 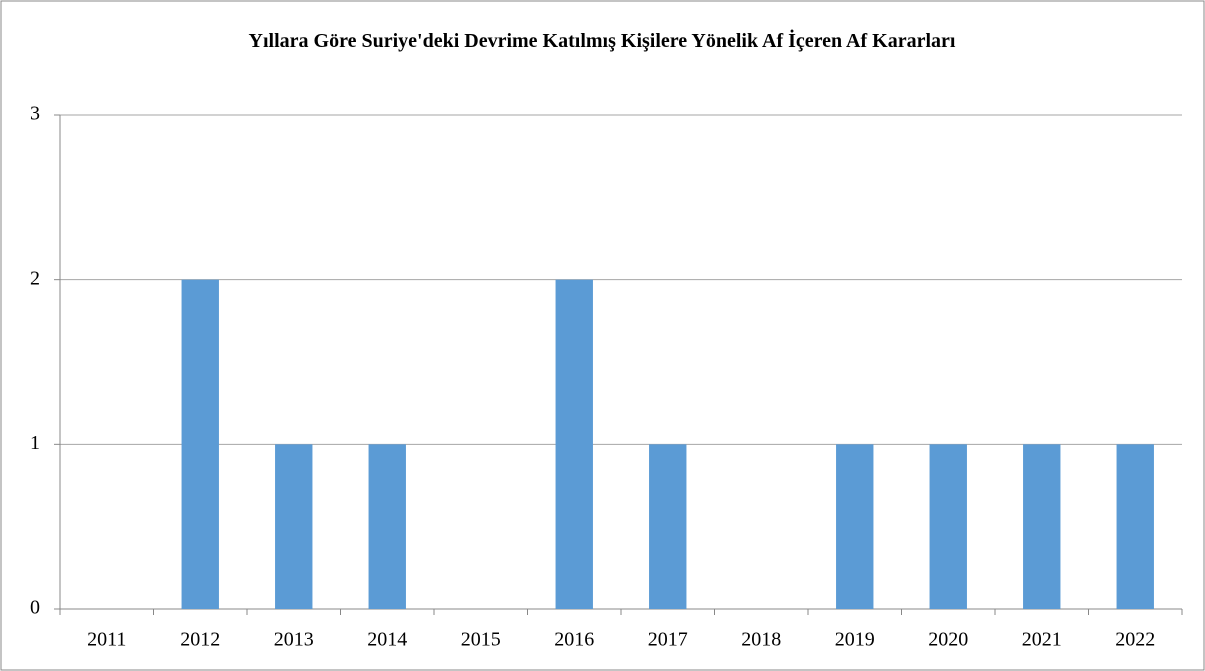 I want to click on x-tick-label: 2018, so click(x=761, y=640).